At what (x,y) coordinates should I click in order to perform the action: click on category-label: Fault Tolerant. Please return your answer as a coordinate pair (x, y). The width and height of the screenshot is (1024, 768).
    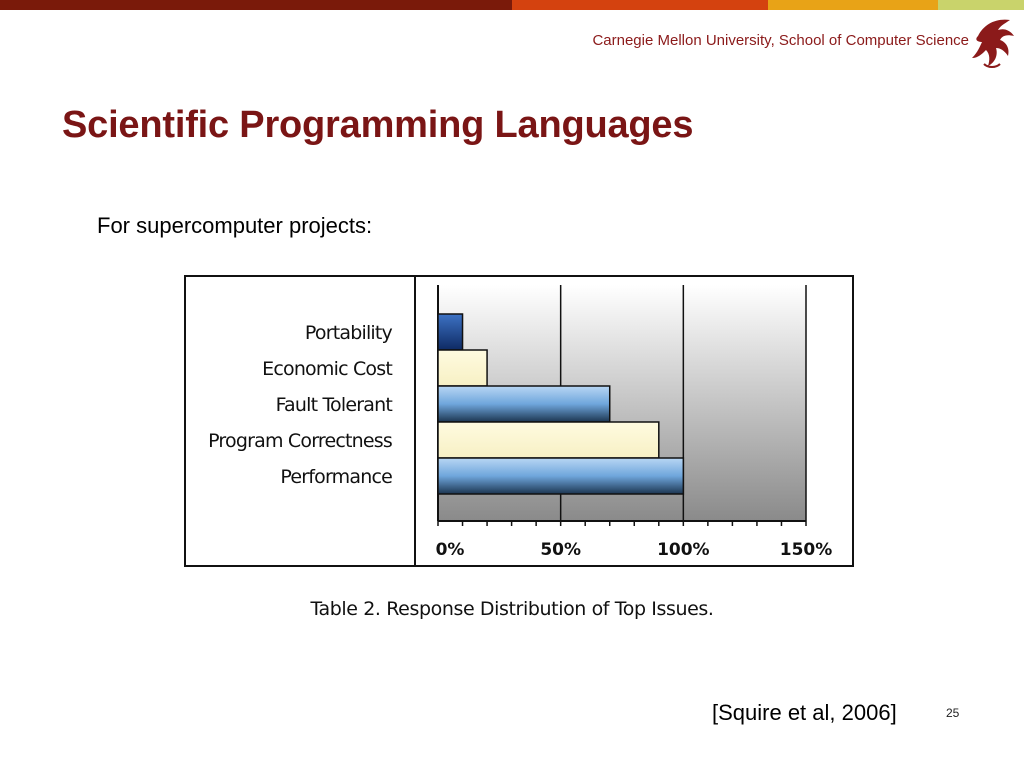
    Looking at the image, I should click on (334, 405).